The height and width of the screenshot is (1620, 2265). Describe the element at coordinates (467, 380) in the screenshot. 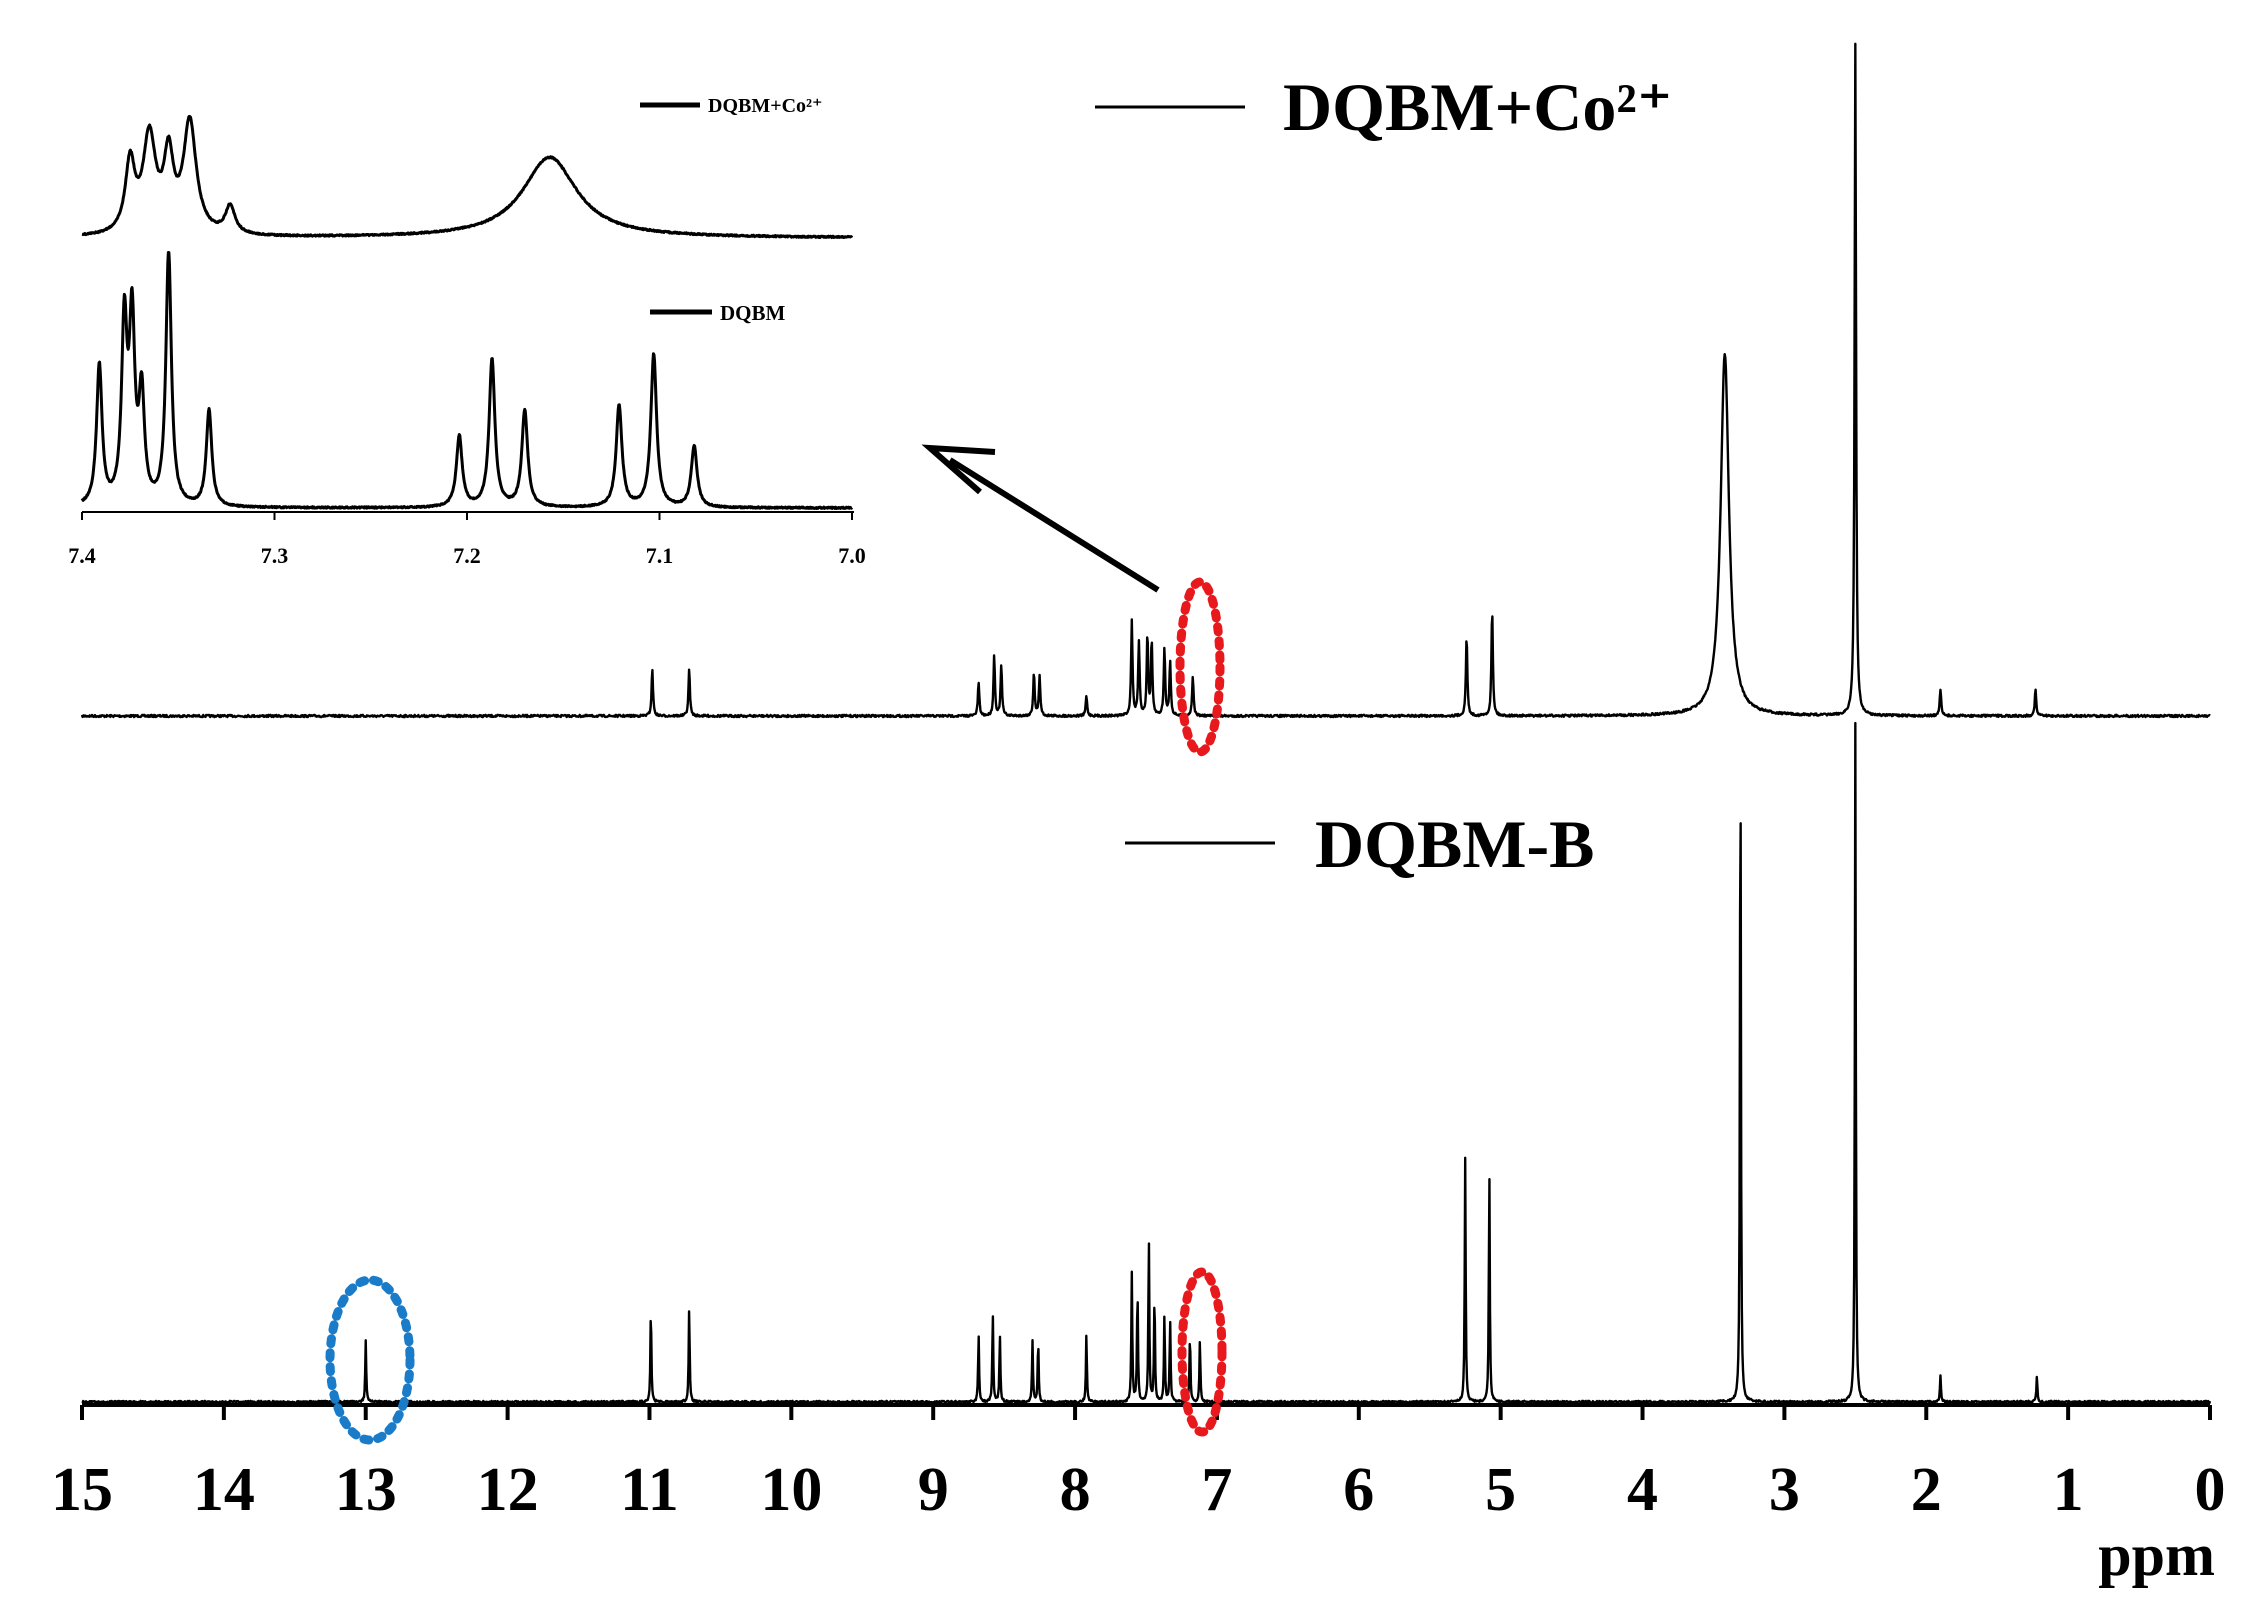

I see `inset-spectrum-dqbm` at that location.